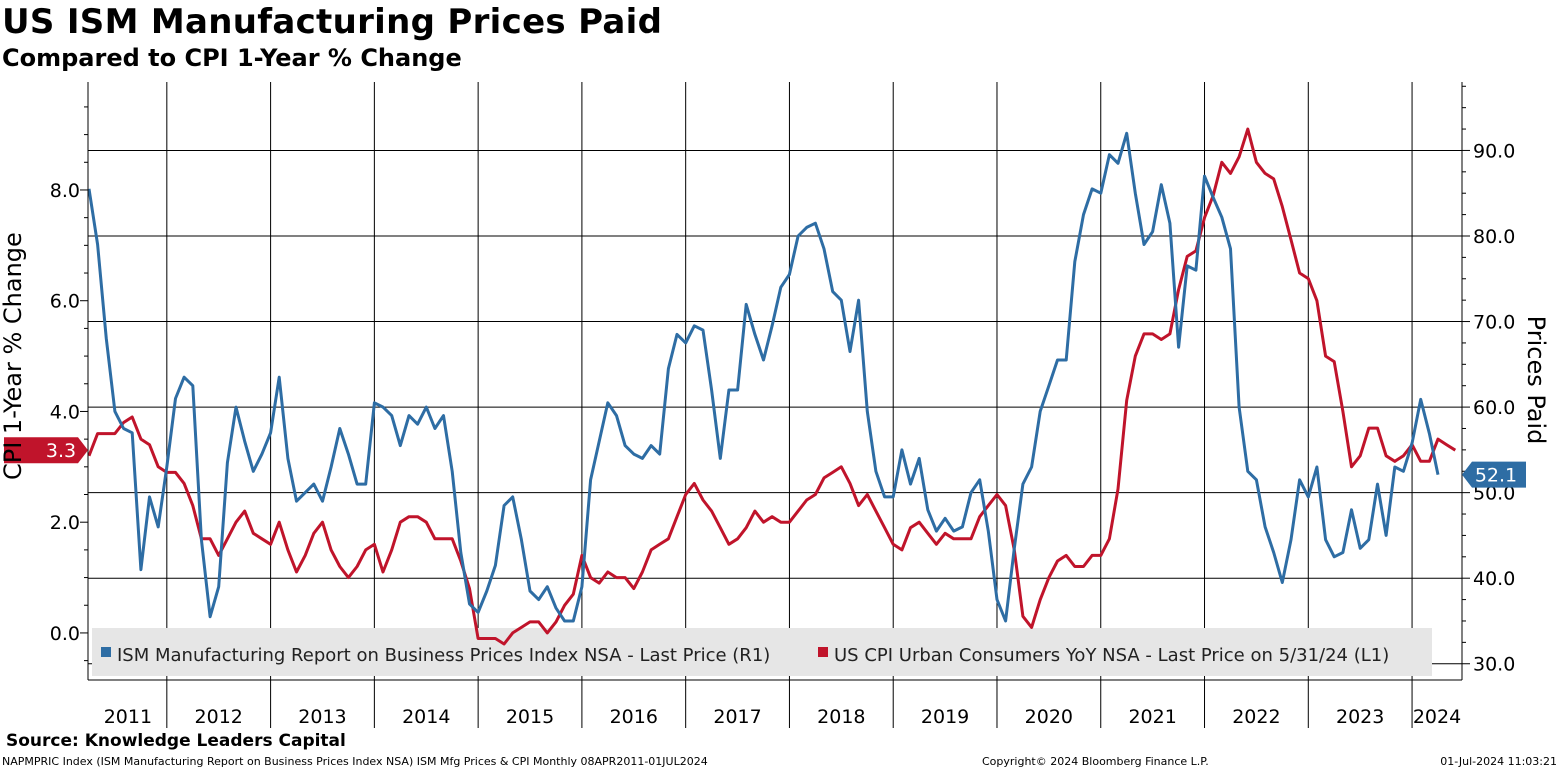 The height and width of the screenshot is (771, 1561). What do you see at coordinates (65, 523) in the screenshot?
I see `left-tick-label: 2.0` at bounding box center [65, 523].